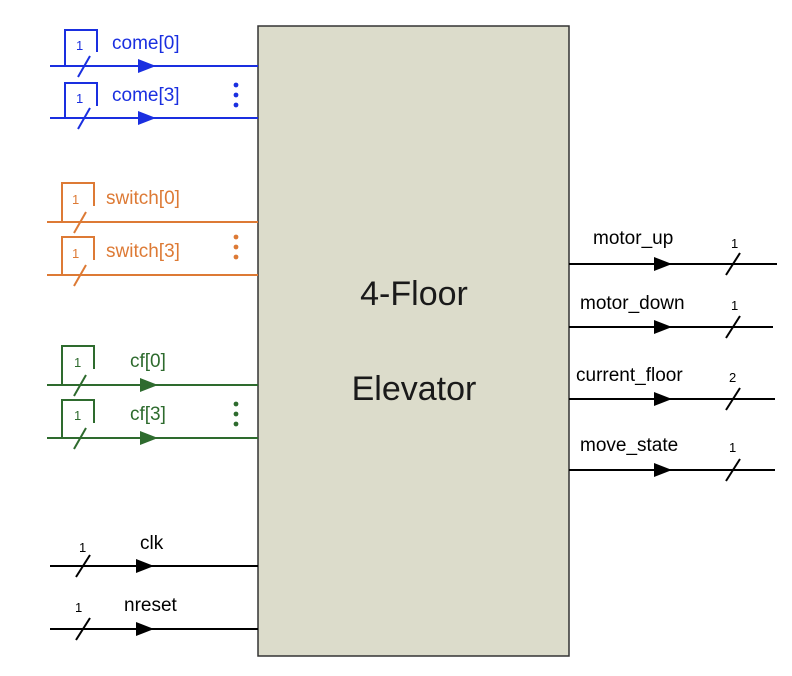 This screenshot has width=792, height=676. I want to click on current-floor-arrow, so click(663, 399).